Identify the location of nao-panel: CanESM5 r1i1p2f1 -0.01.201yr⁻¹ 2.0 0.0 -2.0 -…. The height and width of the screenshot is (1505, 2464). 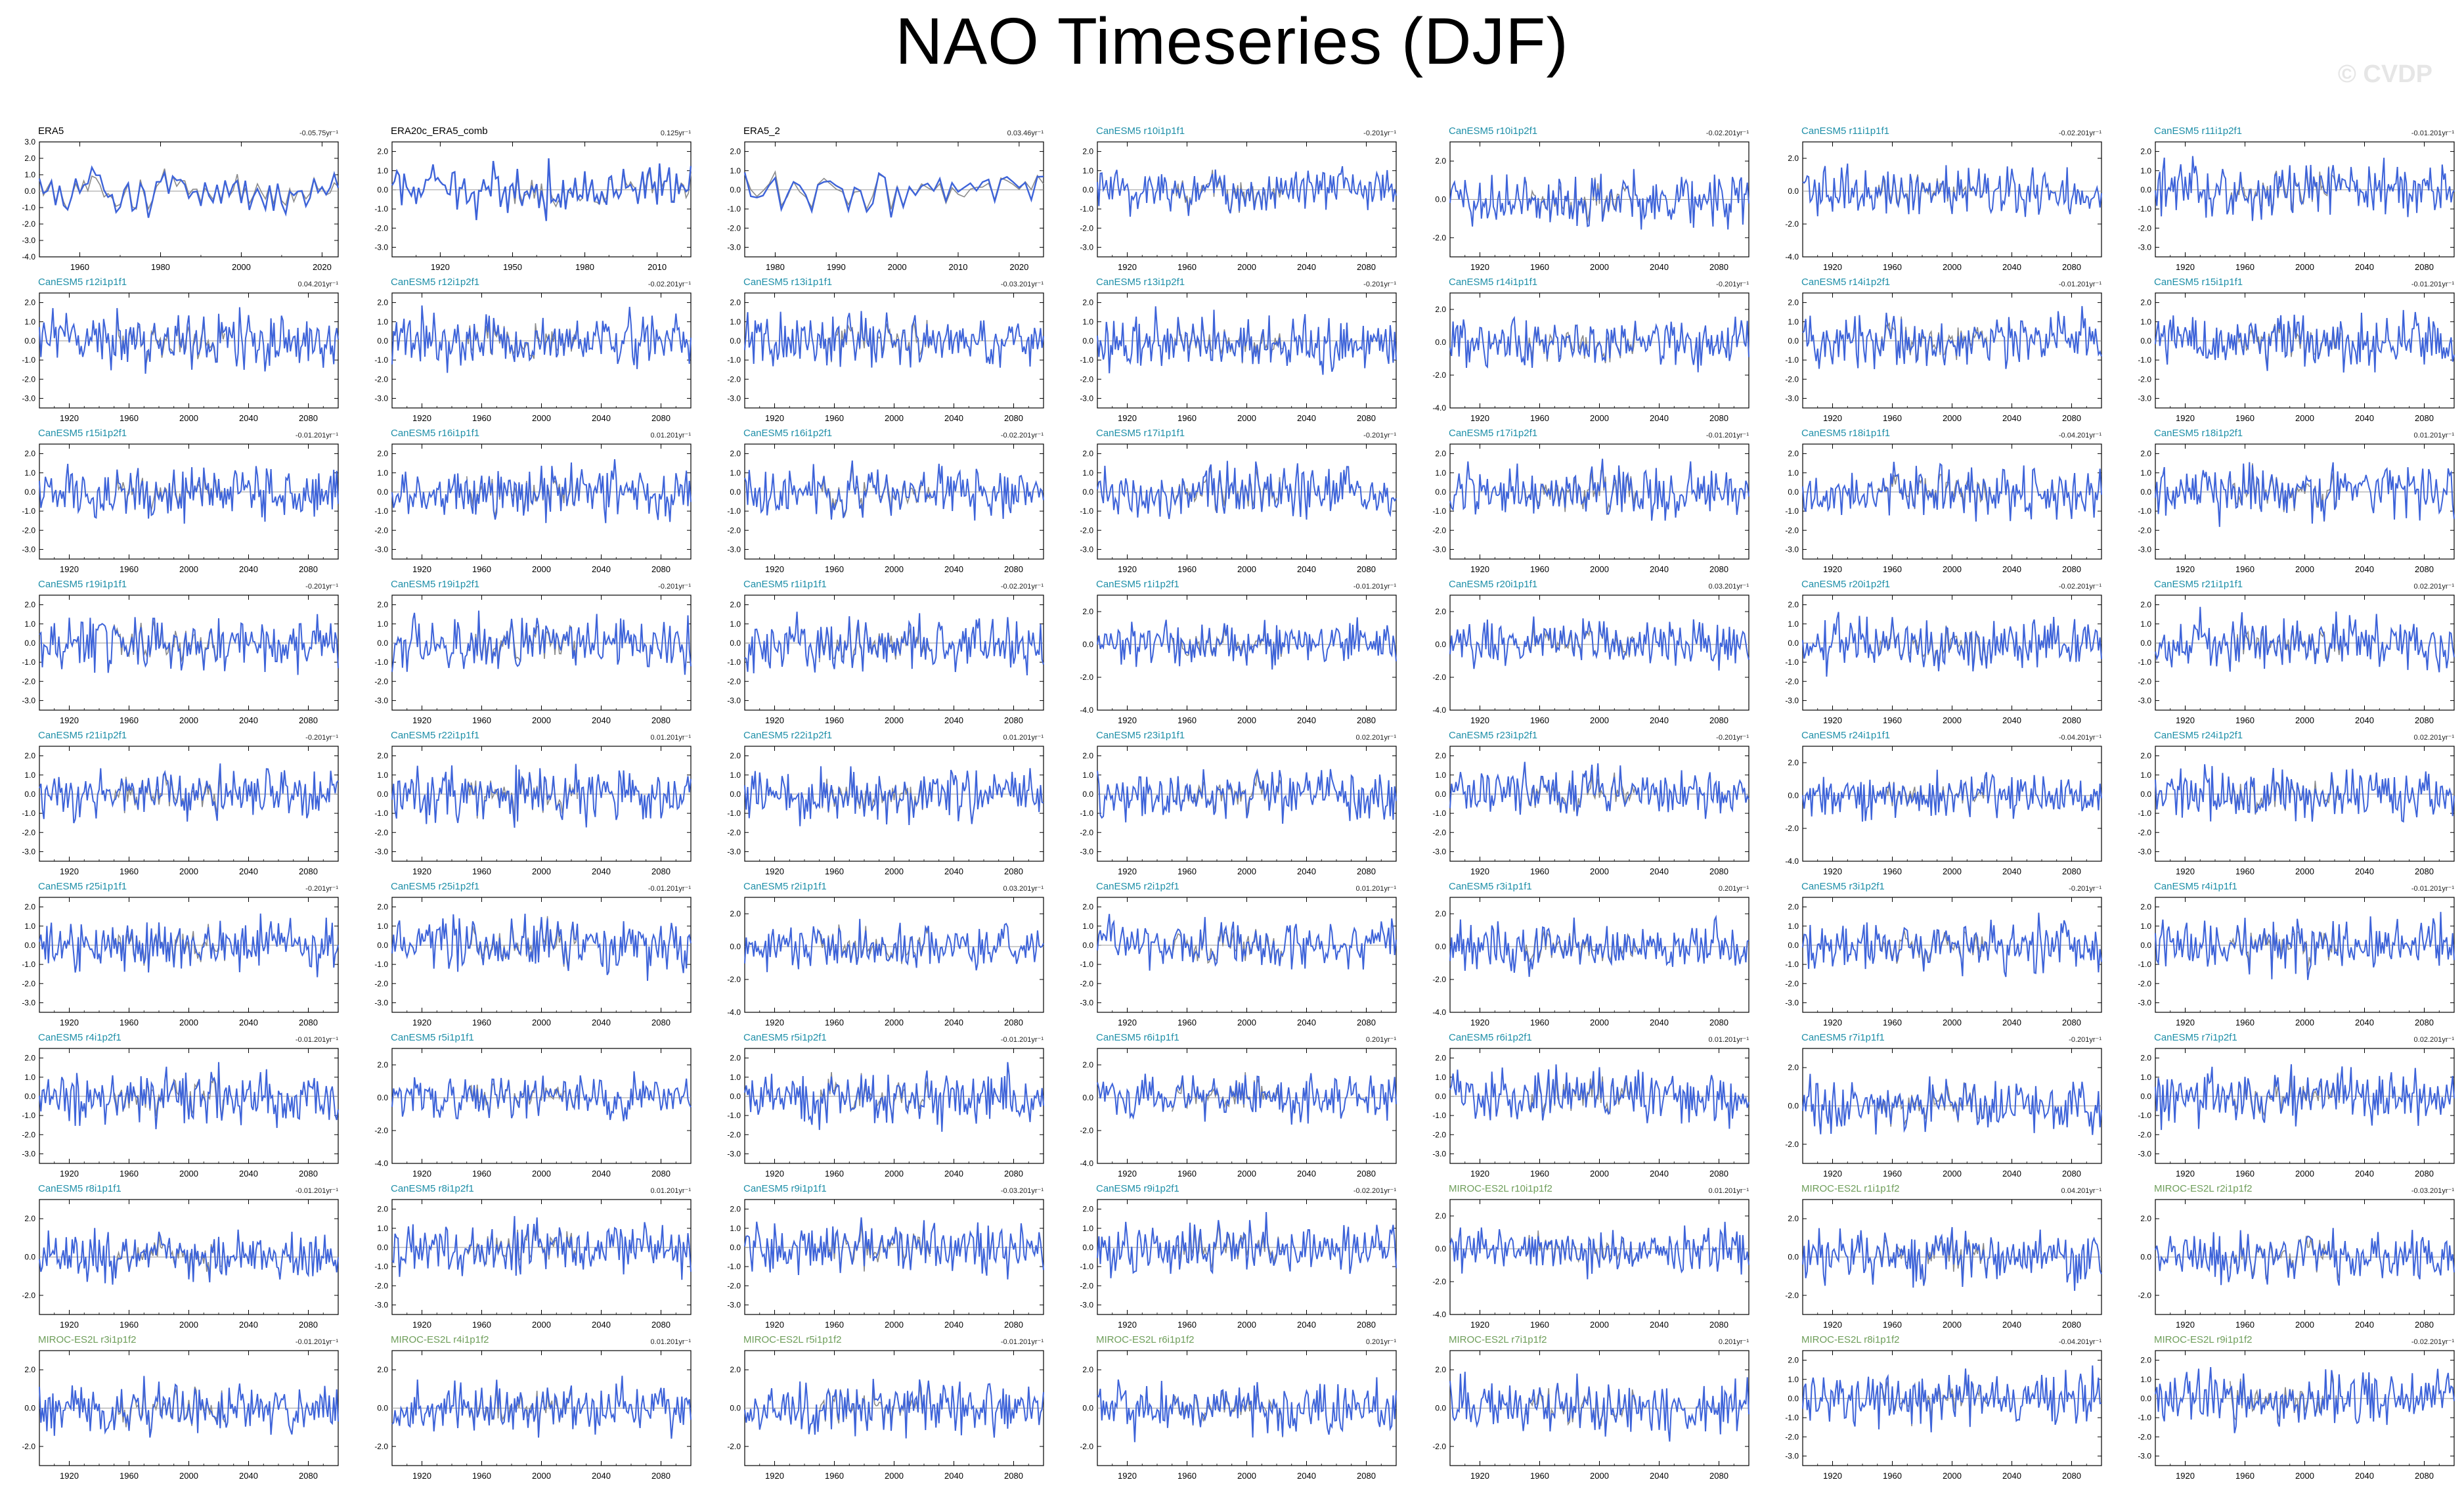
(1238, 652).